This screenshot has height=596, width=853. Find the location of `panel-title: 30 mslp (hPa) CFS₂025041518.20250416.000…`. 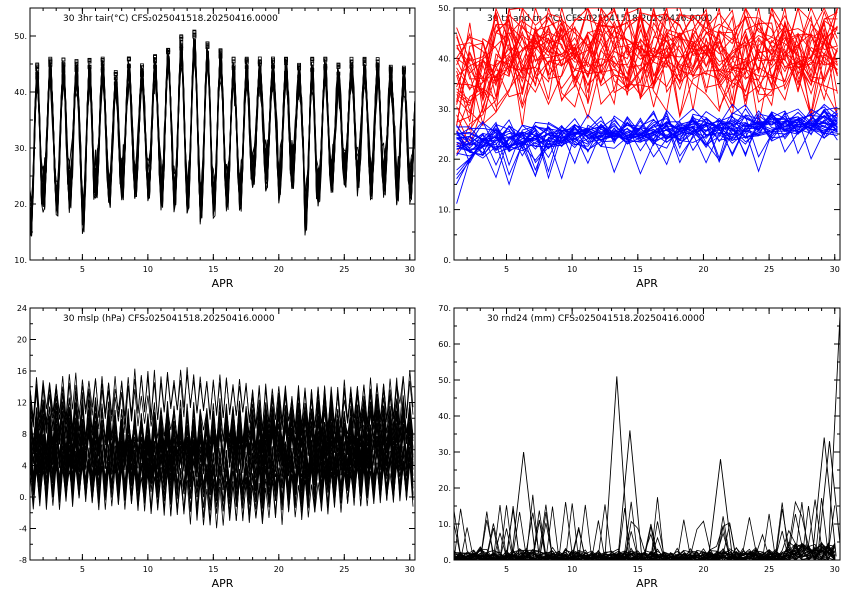

panel-title: 30 mslp (hPa) CFS₂025041518.20250416.000… is located at coordinates (169, 319).